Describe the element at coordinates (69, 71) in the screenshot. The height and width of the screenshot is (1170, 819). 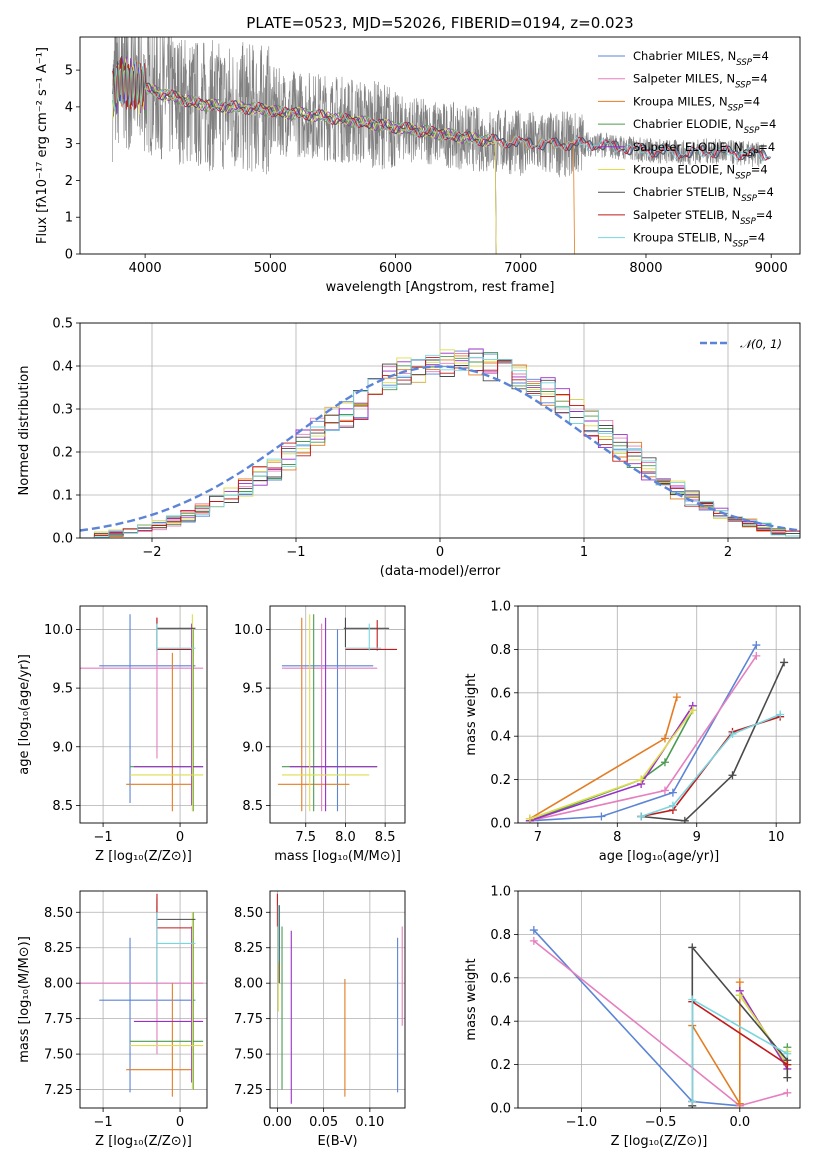
I see `y-tick-label: 5` at that location.